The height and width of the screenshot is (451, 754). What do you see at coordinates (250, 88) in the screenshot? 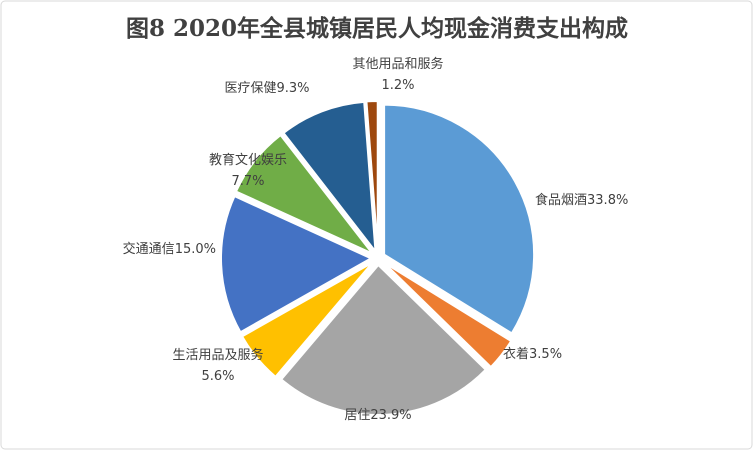
I see `category-label: 医疗保健` at bounding box center [250, 88].